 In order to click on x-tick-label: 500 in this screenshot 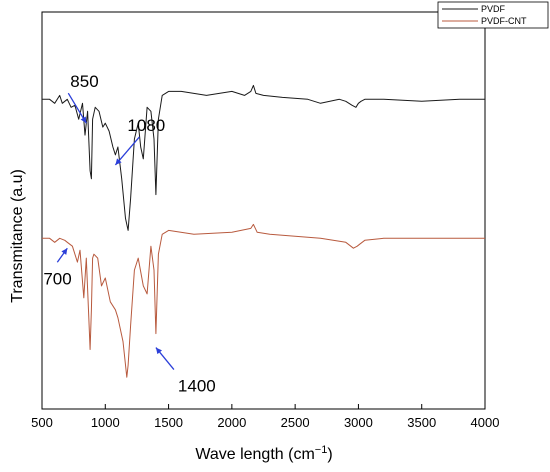, I will do `click(42, 422)`.